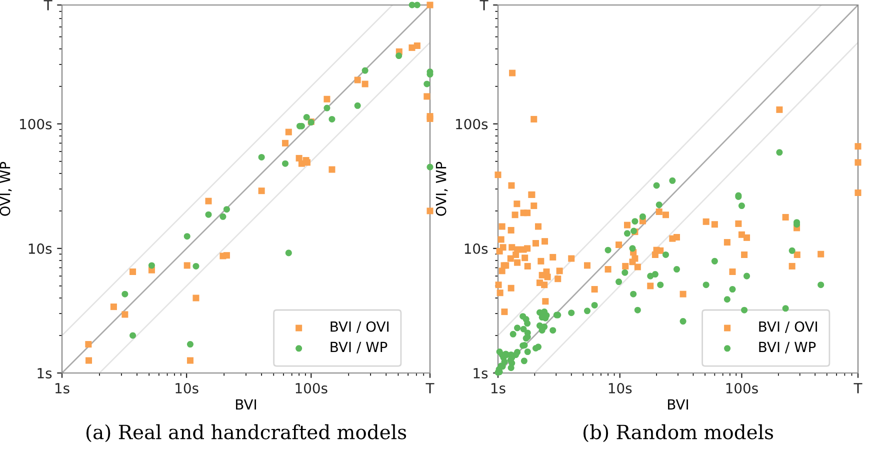  Describe the element at coordinates (246, 433) in the screenshot. I see `text: (a) Real and handcrafted models` at that location.